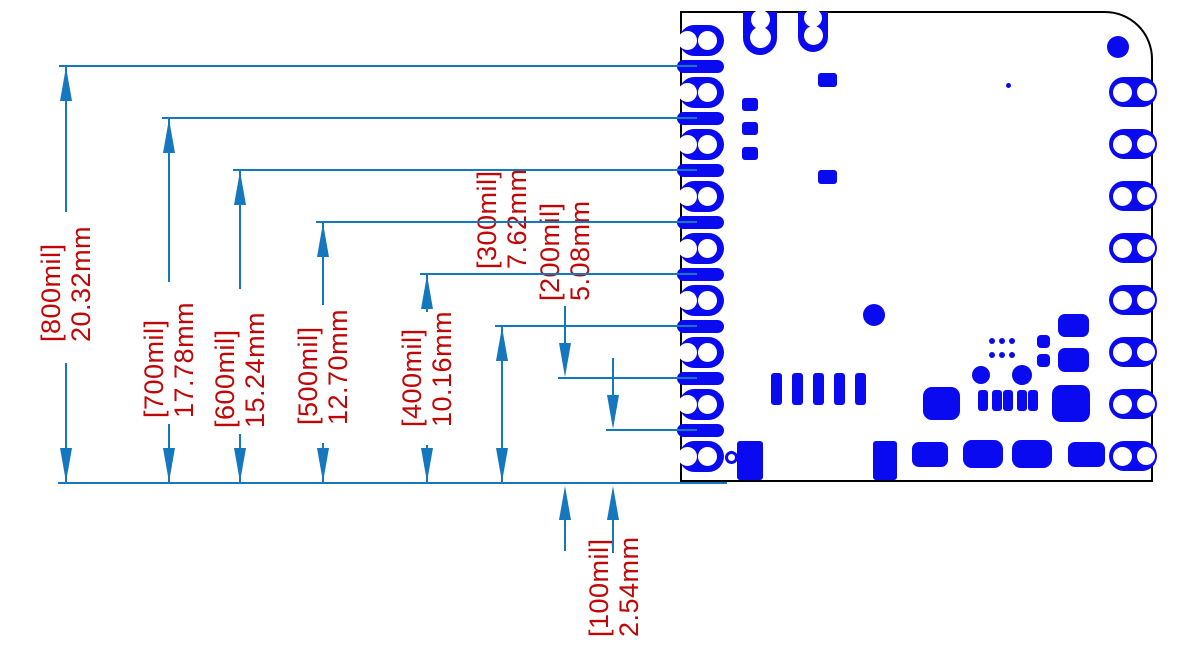 This screenshot has height=655, width=1195. Describe the element at coordinates (308, 375) in the screenshot. I see `dim-label-mil-text: [500mil]` at that location.